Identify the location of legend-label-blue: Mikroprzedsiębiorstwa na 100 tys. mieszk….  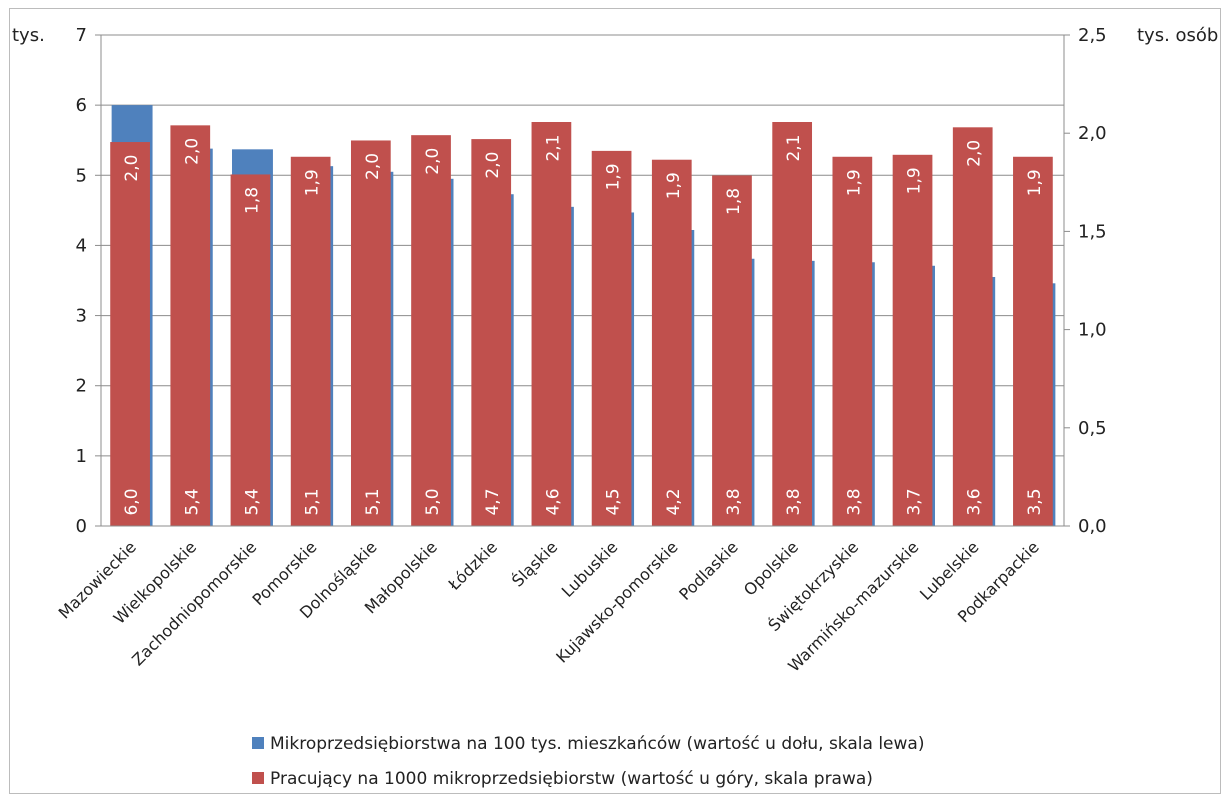
(597, 744).